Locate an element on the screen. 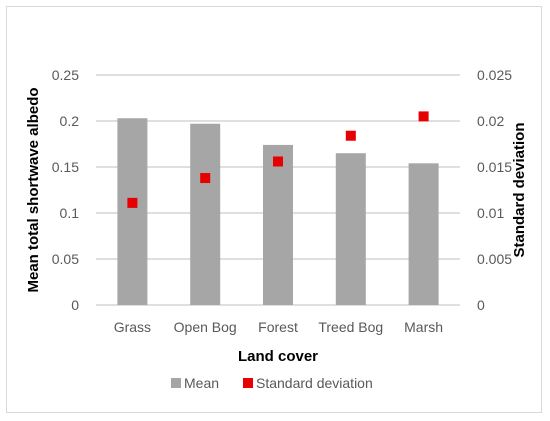 Image resolution: width=550 pixels, height=421 pixels. y2-axis-title: Standard deviation is located at coordinates (519, 189).